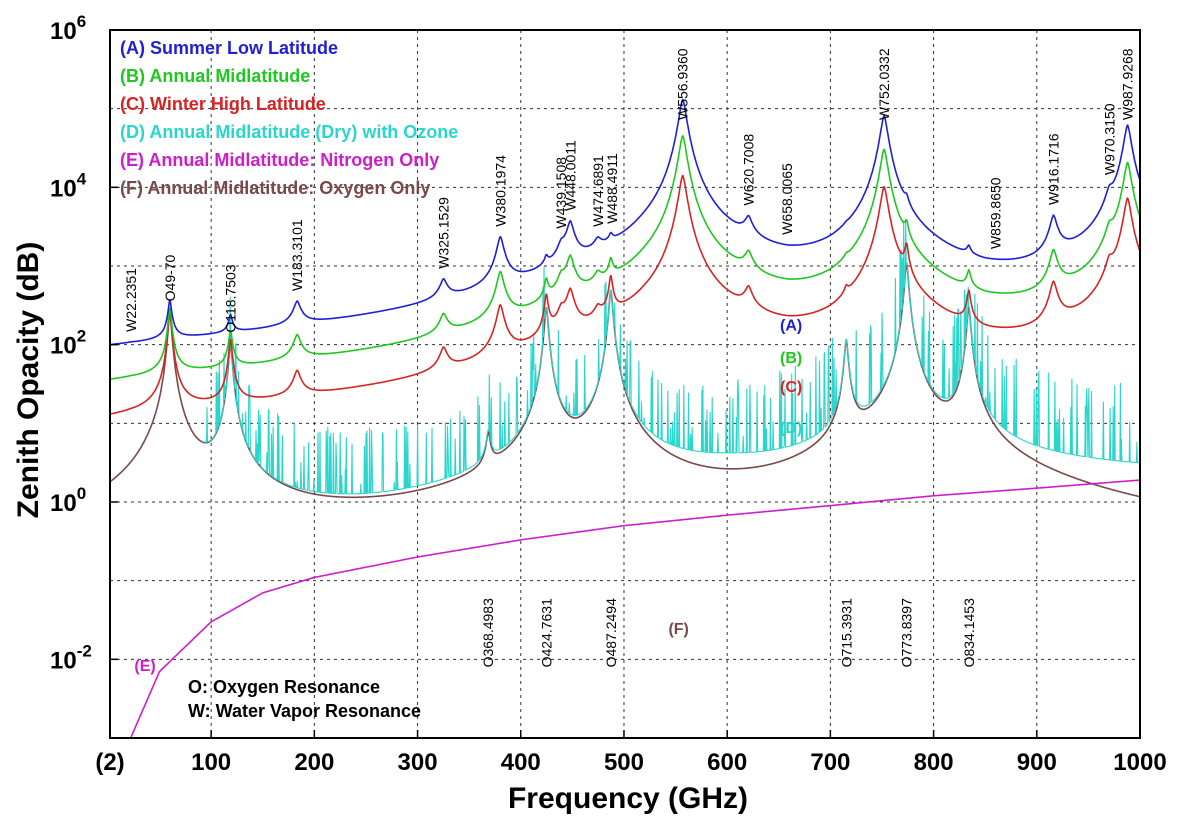  What do you see at coordinates (791, 358) in the screenshot?
I see `series-tag-b: (B)` at bounding box center [791, 358].